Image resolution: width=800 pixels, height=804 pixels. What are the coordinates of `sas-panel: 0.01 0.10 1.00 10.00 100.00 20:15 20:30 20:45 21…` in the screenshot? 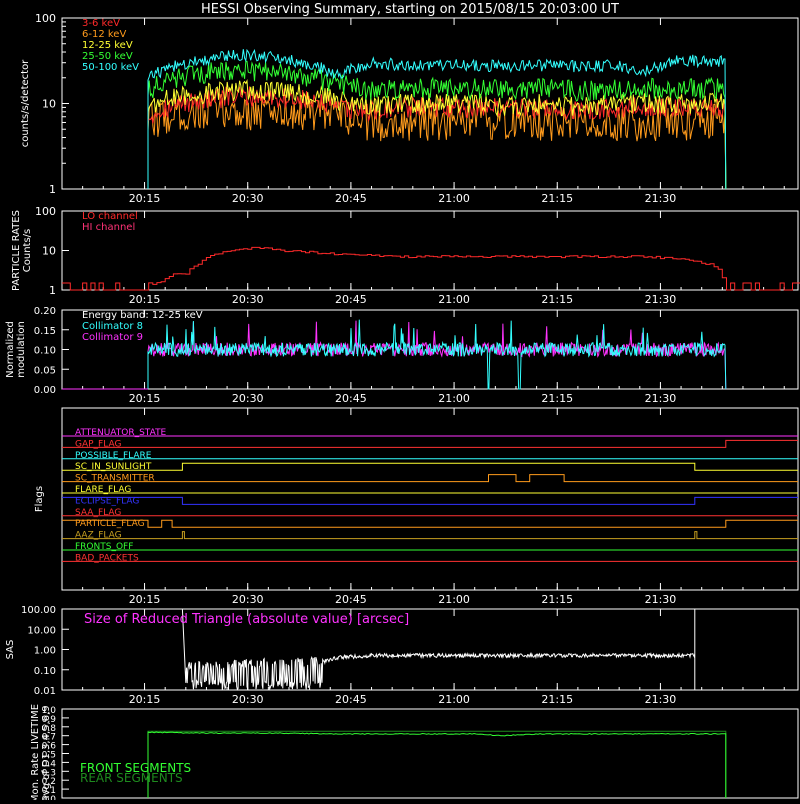 It's located at (402, 655).